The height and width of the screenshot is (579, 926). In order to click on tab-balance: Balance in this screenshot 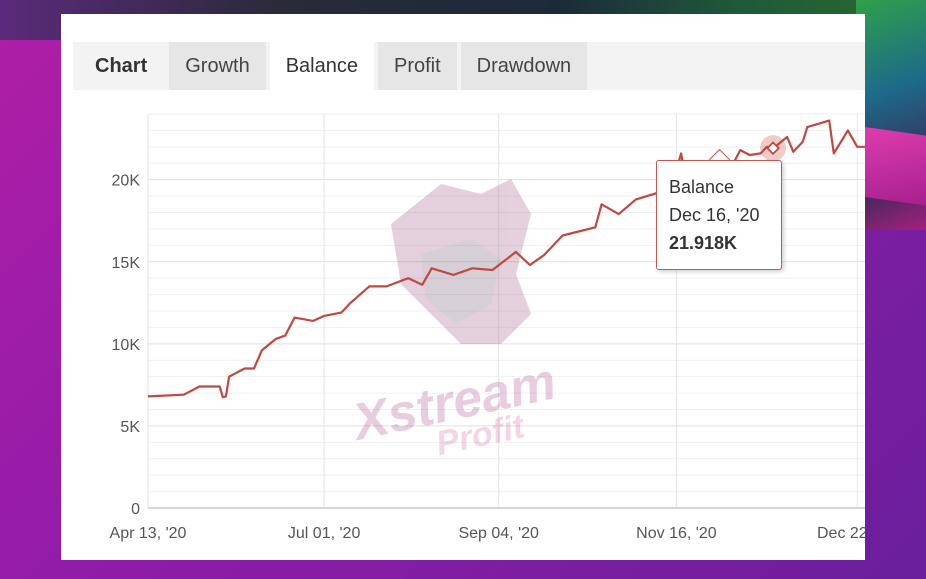, I will do `click(321, 66)`.